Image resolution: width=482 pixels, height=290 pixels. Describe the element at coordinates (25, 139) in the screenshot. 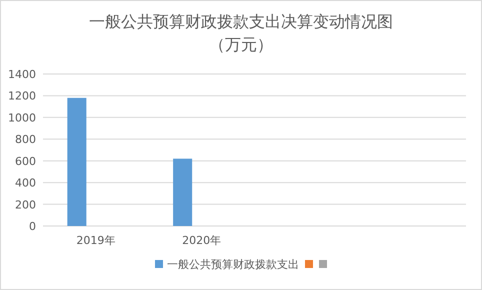

I see `y-tick-label: 800` at that location.